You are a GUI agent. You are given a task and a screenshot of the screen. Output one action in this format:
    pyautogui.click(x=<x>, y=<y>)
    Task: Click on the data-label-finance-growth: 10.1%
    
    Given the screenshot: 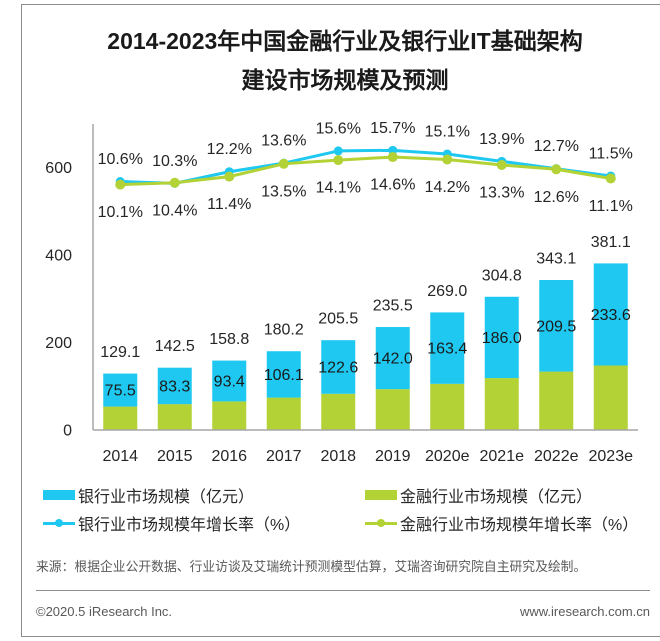 What is the action you would take?
    pyautogui.click(x=120, y=212)
    